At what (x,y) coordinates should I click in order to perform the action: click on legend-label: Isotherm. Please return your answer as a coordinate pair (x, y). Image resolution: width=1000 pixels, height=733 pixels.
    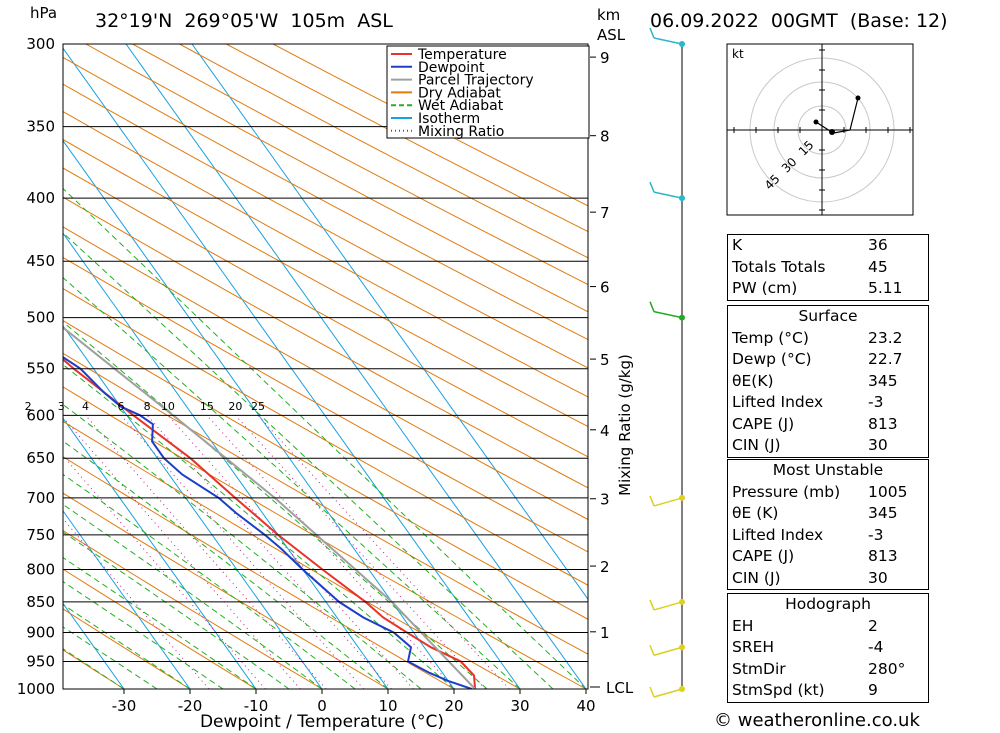
    Looking at the image, I should click on (449, 119).